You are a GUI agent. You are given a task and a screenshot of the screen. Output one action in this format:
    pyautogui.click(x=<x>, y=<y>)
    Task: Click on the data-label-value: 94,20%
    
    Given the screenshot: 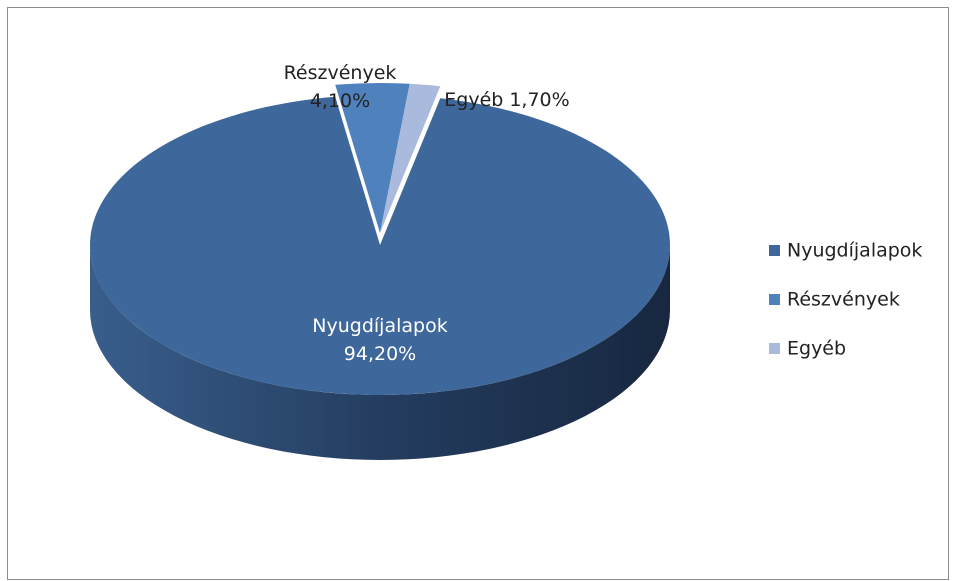 What is the action you would take?
    pyautogui.click(x=380, y=354)
    